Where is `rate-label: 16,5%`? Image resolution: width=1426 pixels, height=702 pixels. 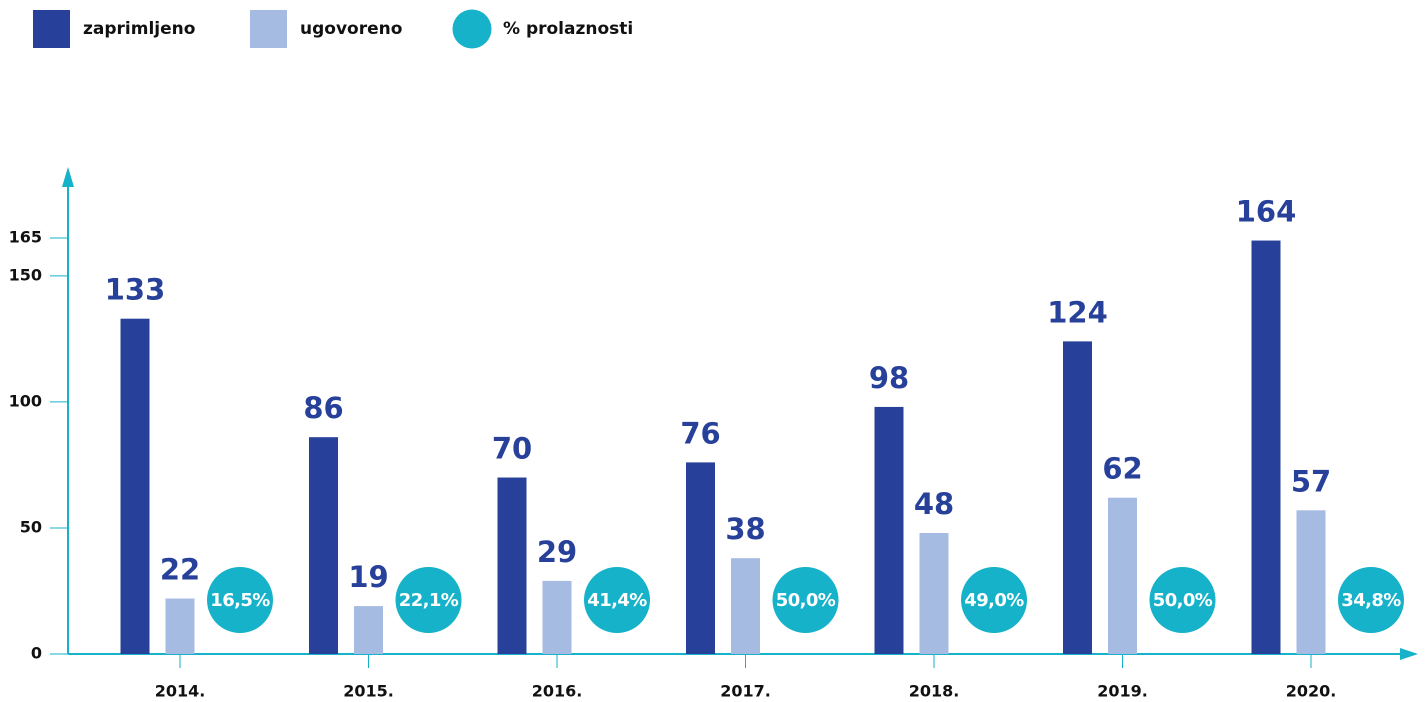
rate-label: 16,5% is located at coordinates (240, 600).